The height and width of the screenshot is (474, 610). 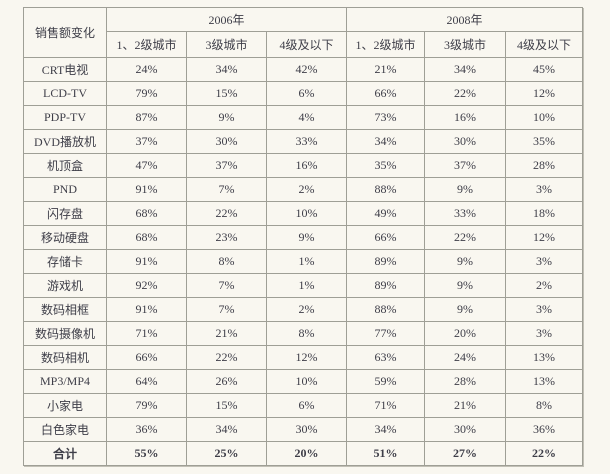 What do you see at coordinates (465, 357) in the screenshot?
I see `value-cell: 24%` at bounding box center [465, 357].